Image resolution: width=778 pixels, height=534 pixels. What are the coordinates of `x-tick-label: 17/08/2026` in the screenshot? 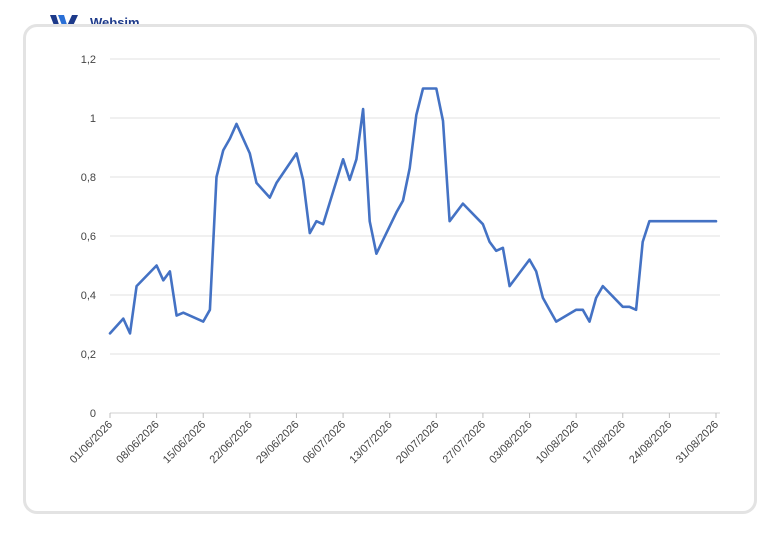 It's located at (603, 442).